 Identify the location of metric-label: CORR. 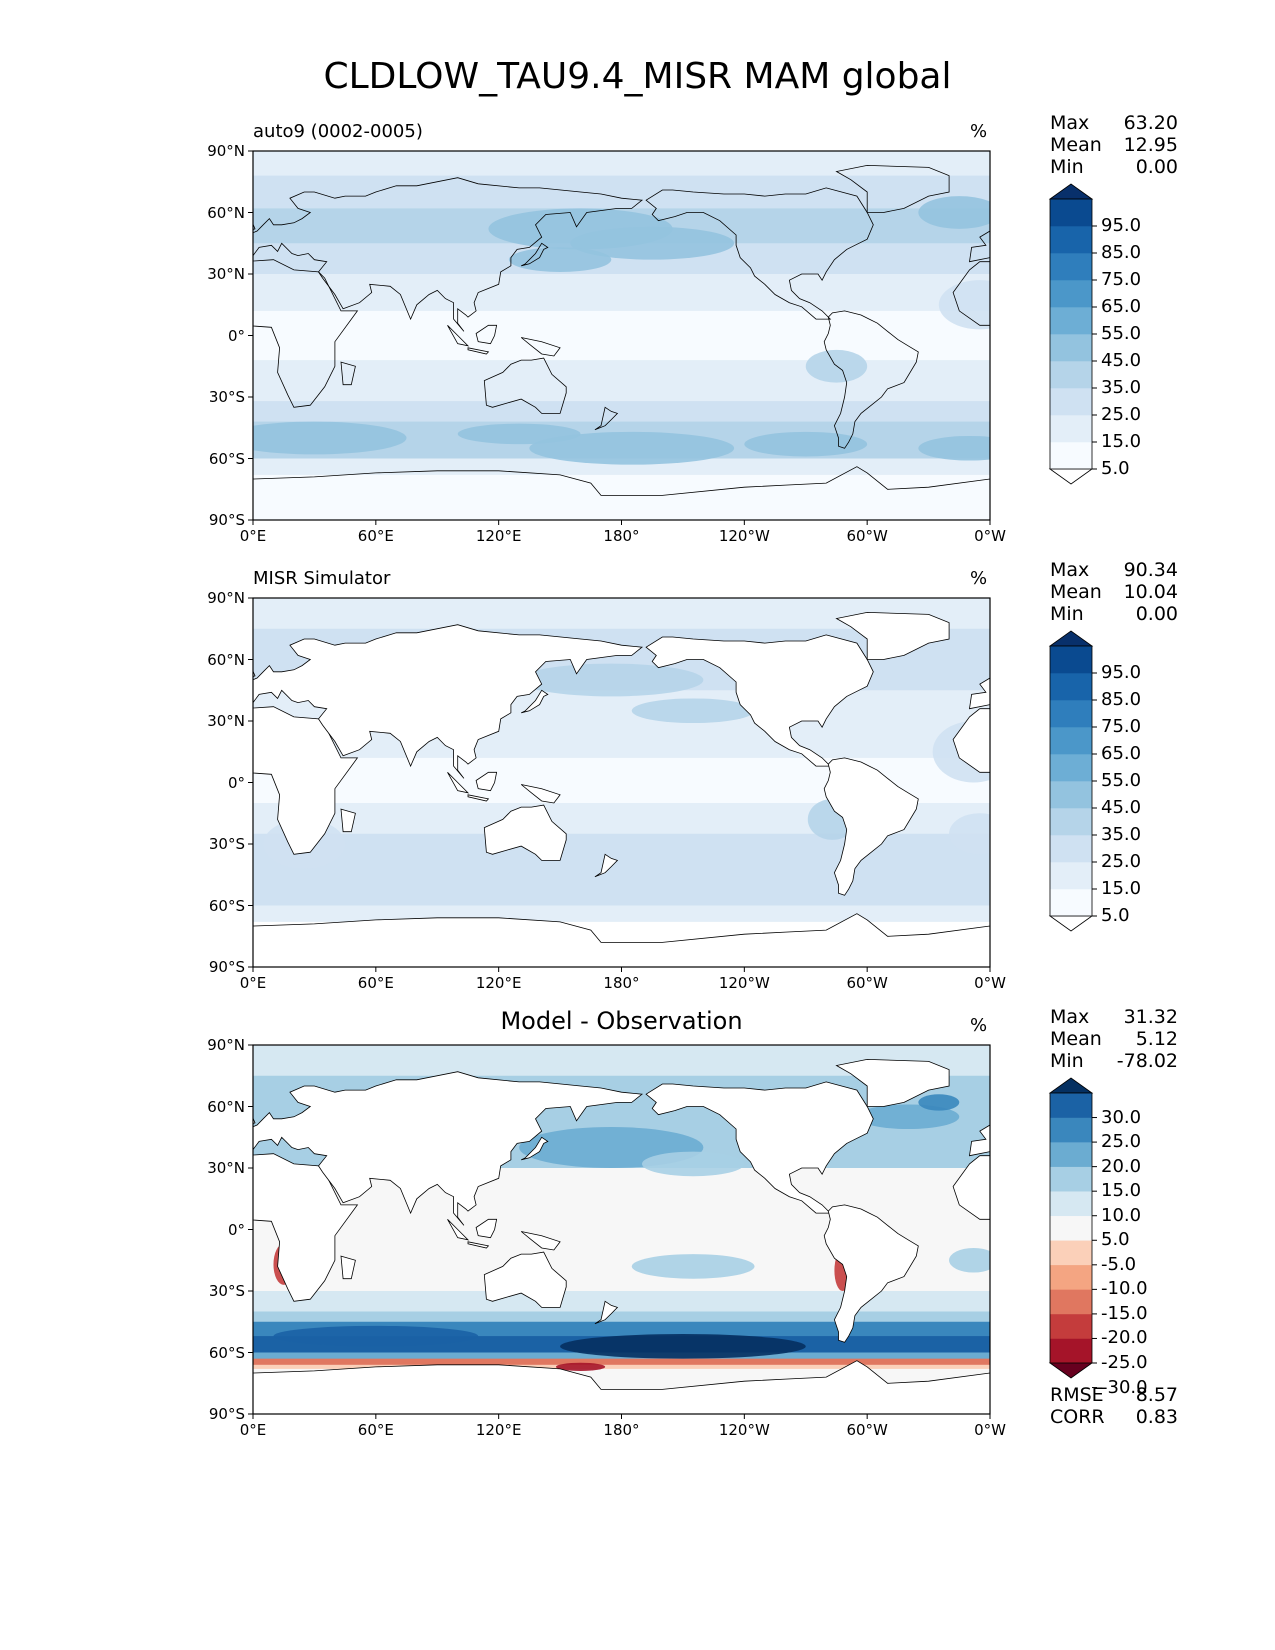
(1077, 1417).